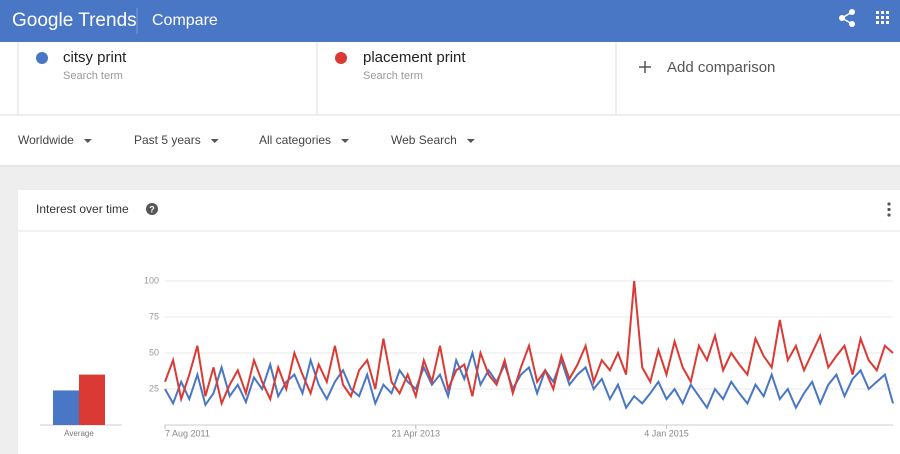  Describe the element at coordinates (79, 433) in the screenshot. I see `average-label: Average` at that location.